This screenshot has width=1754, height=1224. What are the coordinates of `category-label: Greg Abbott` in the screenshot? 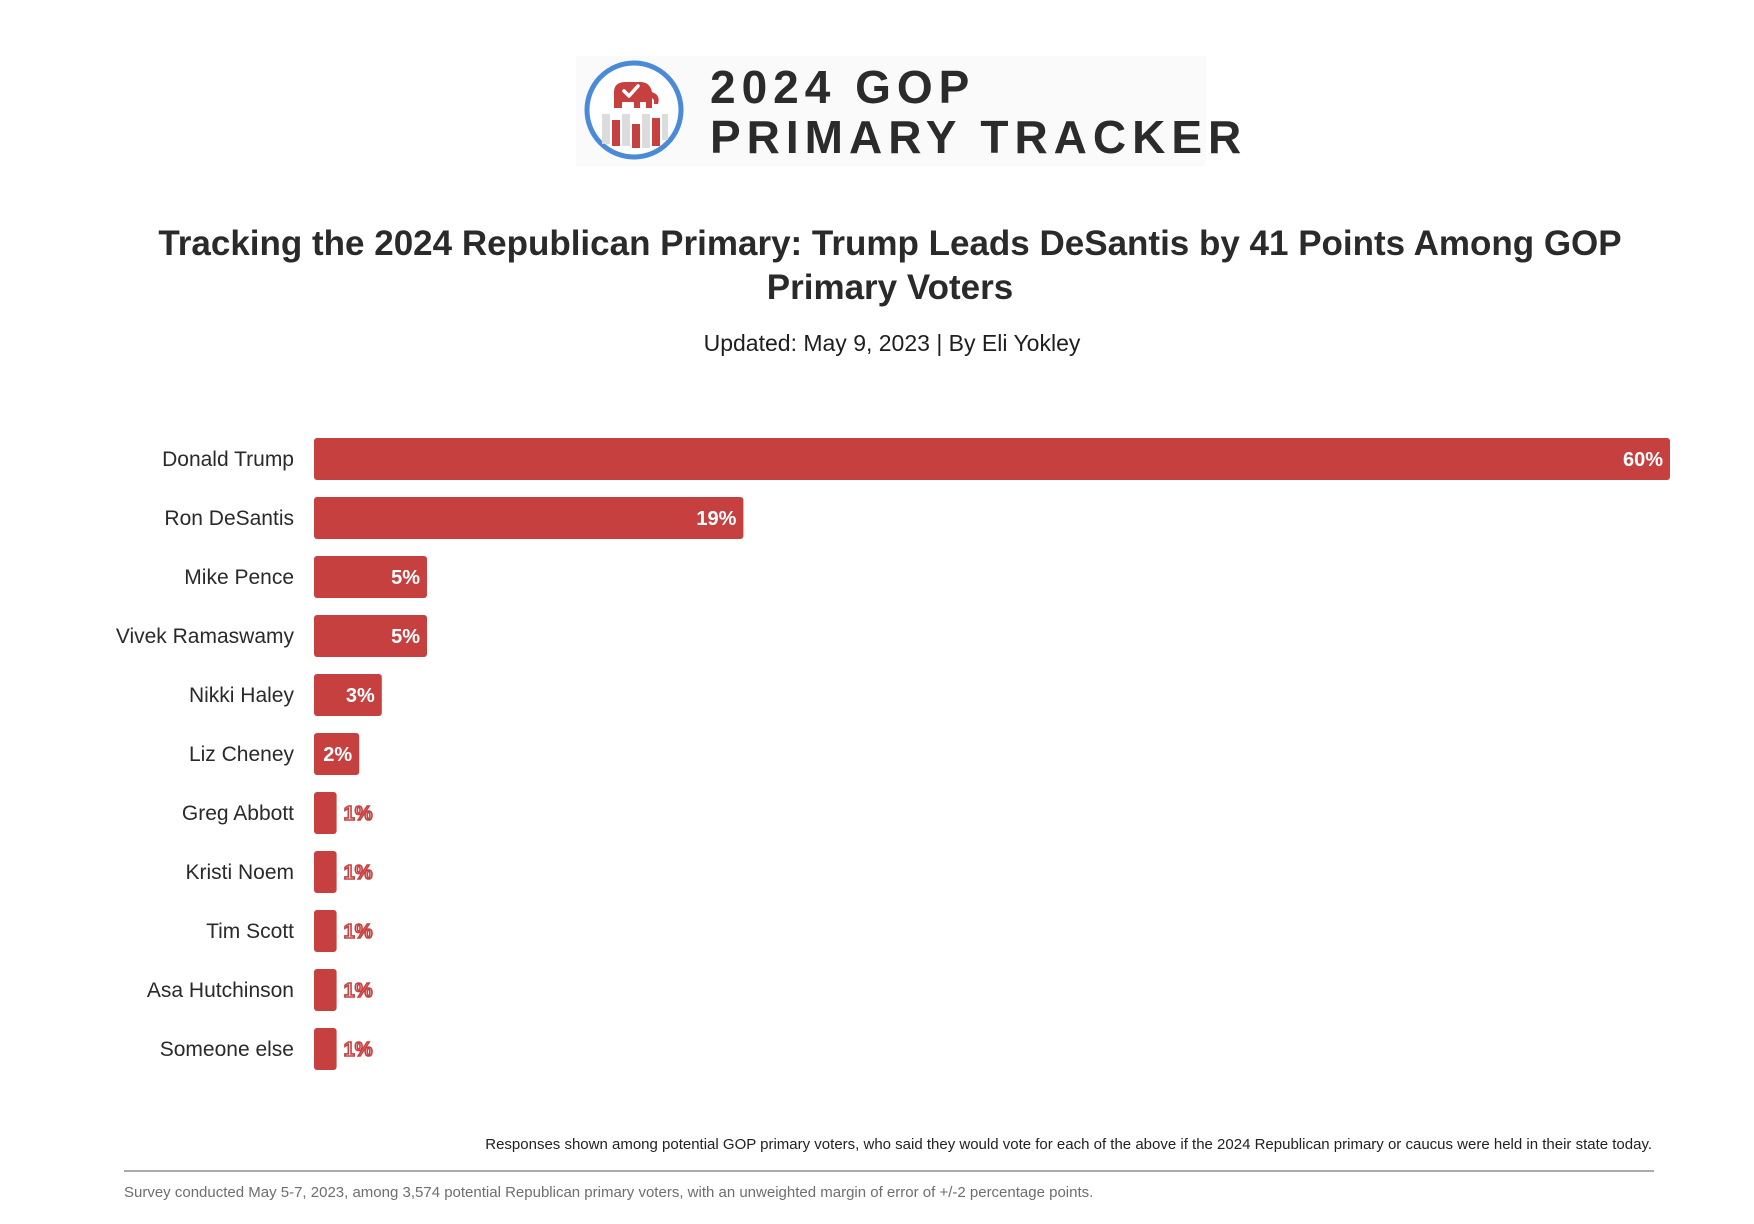 It's located at (238, 813).